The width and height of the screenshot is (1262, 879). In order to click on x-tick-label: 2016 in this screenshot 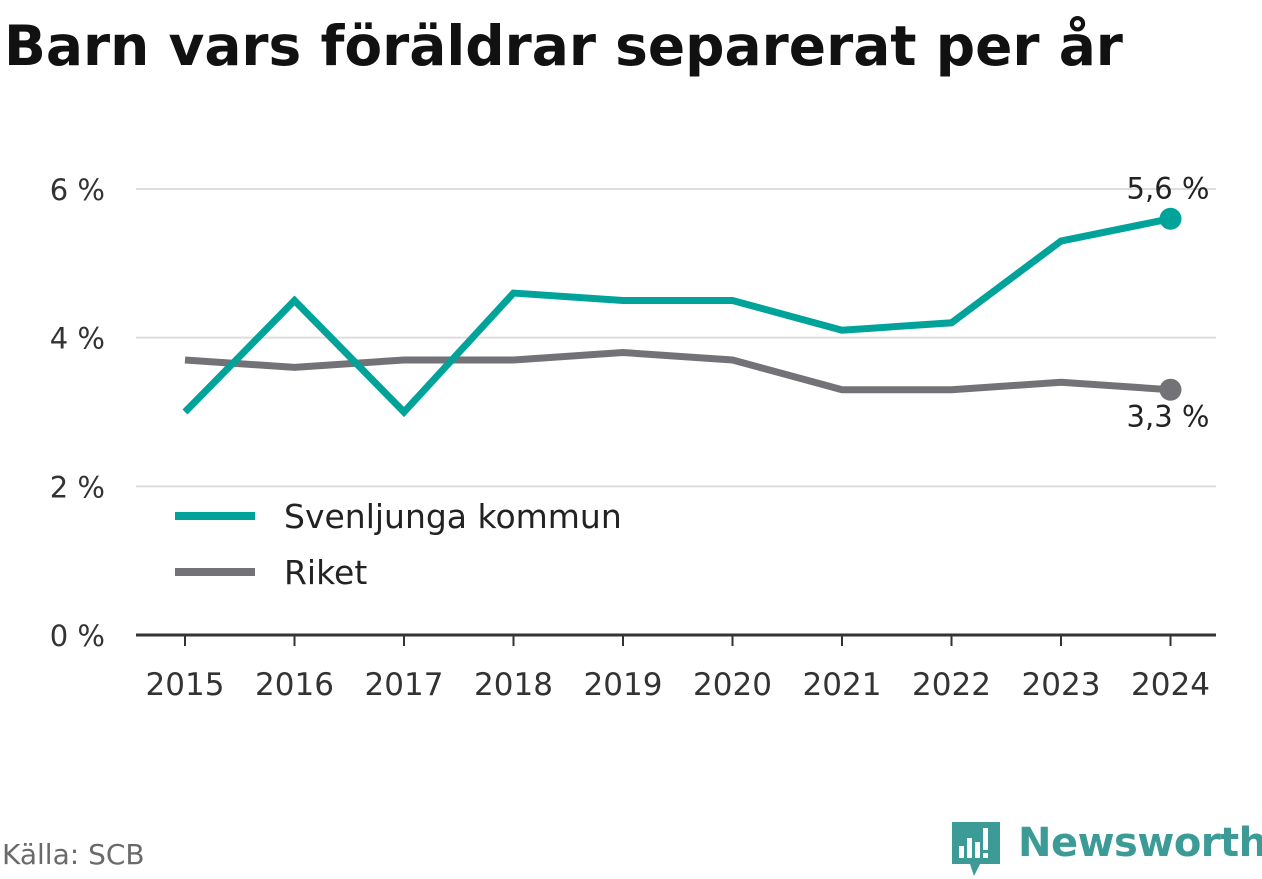, I will do `click(294, 685)`.